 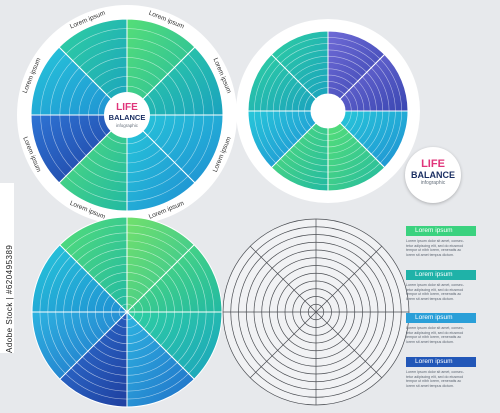 I want to click on wheel1-center-title: LIFE, so click(x=127, y=107).